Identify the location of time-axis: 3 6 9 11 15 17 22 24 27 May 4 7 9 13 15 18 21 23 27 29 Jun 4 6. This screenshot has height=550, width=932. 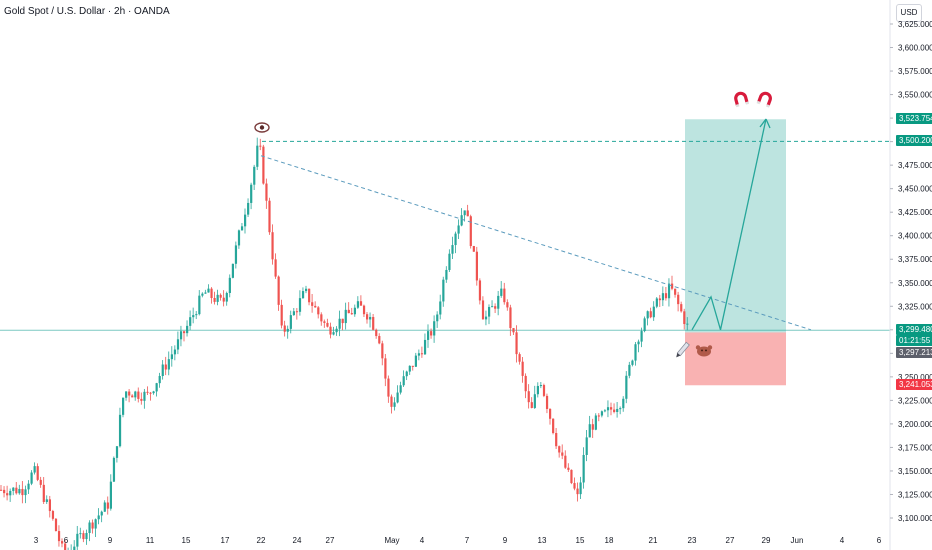
(458, 540).